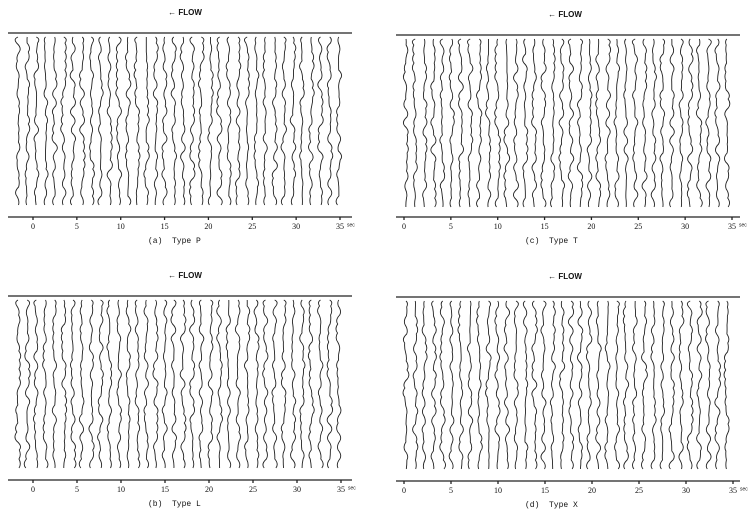  I want to click on caption: (b) Type L, so click(174, 504).